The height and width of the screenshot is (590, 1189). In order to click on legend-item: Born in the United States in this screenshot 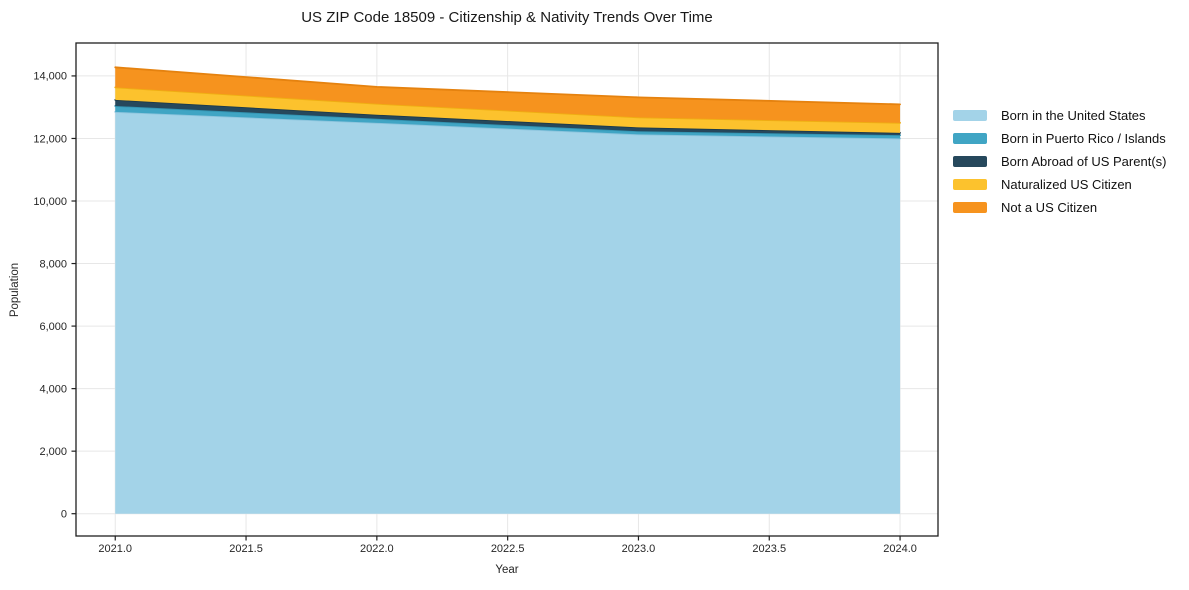, I will do `click(1059, 115)`.